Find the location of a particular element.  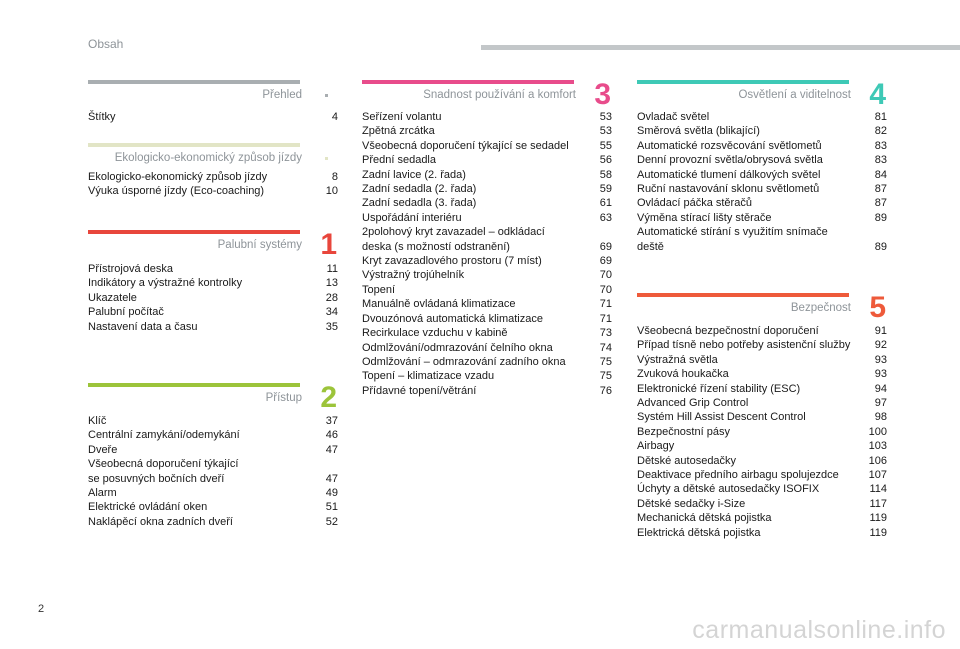

section-number: 1 is located at coordinates (328, 244).